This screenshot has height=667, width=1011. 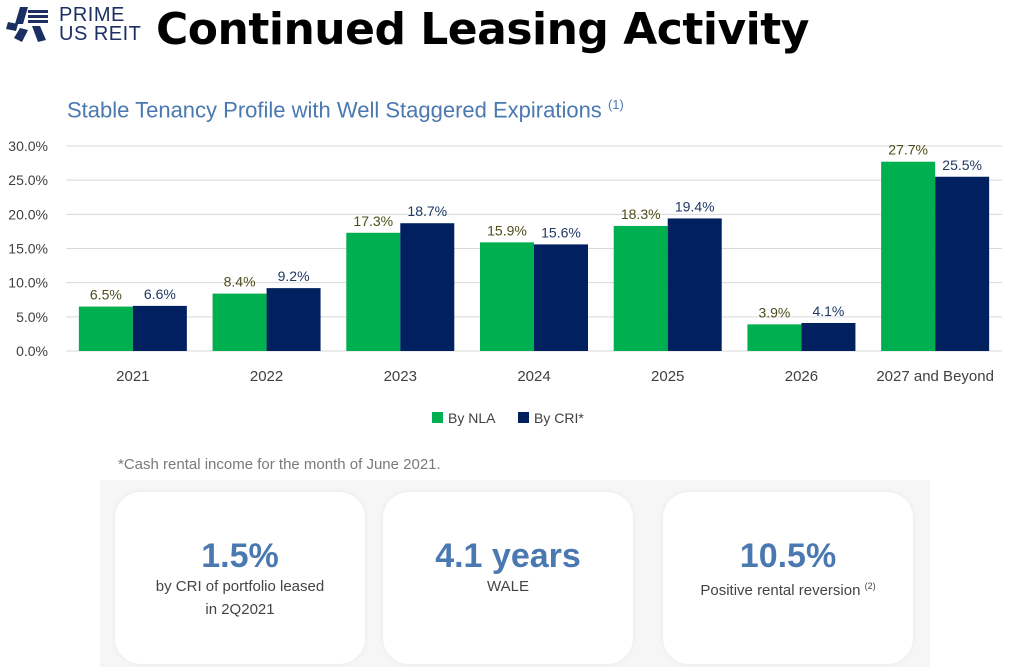 I want to click on logo-line1: PRIME, so click(x=92, y=15).